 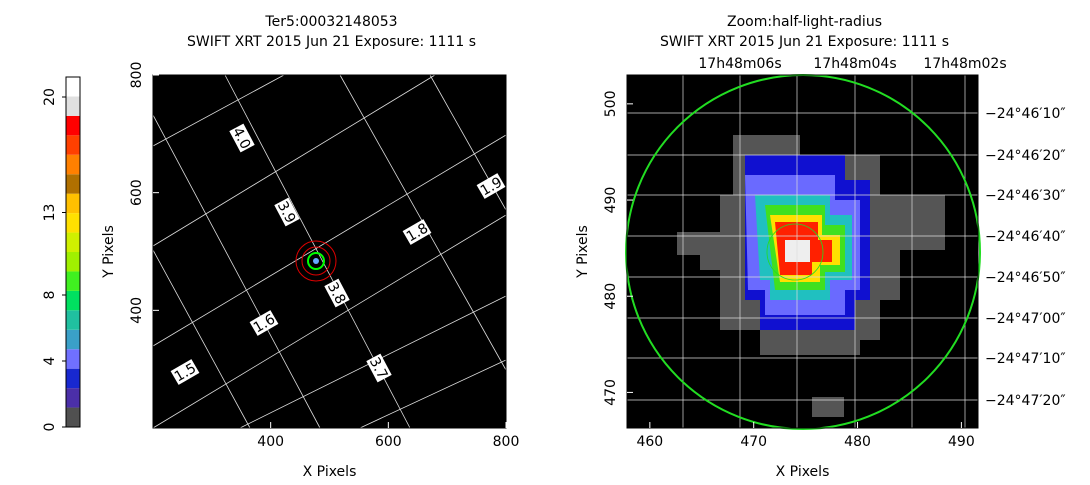 What do you see at coordinates (961, 442) in the screenshot?
I see `x-tick-label: 490` at bounding box center [961, 442].